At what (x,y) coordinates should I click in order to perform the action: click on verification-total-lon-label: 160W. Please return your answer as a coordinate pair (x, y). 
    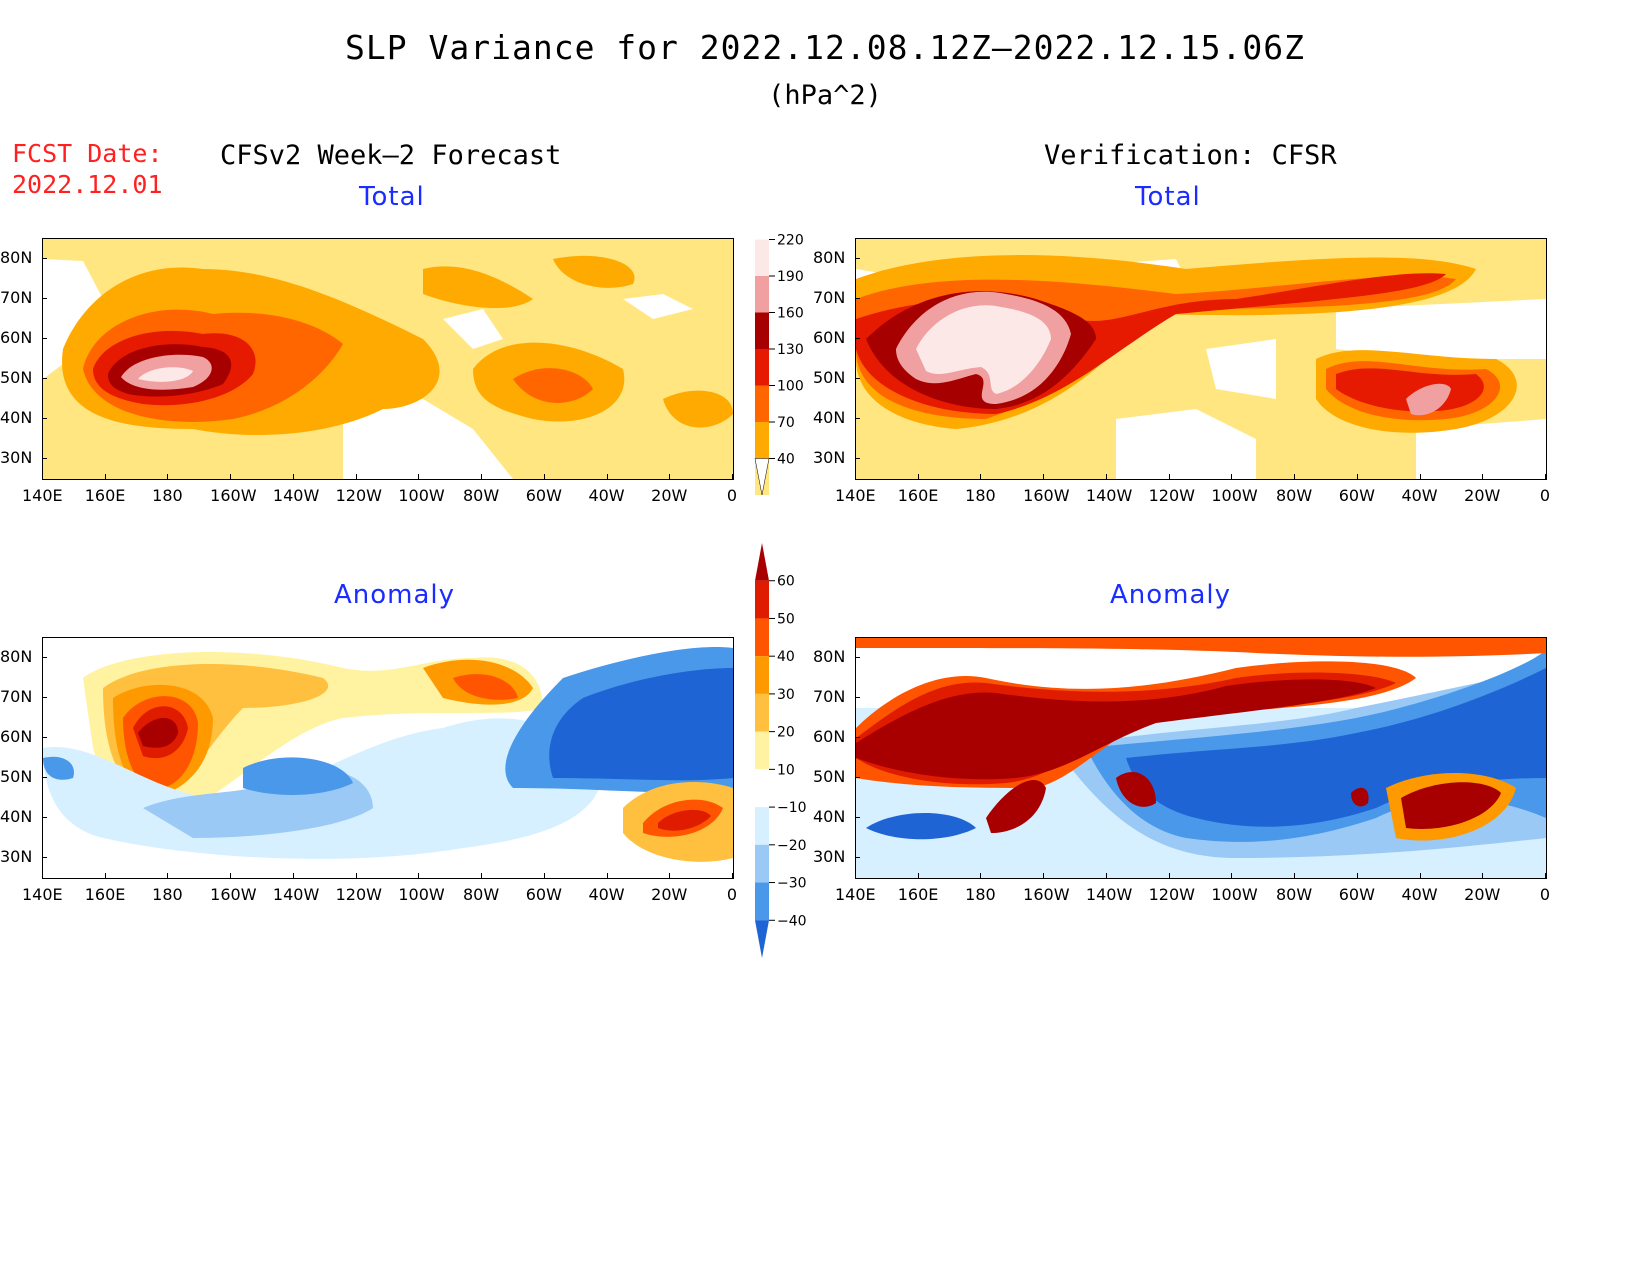
    Looking at the image, I should click on (1046, 495).